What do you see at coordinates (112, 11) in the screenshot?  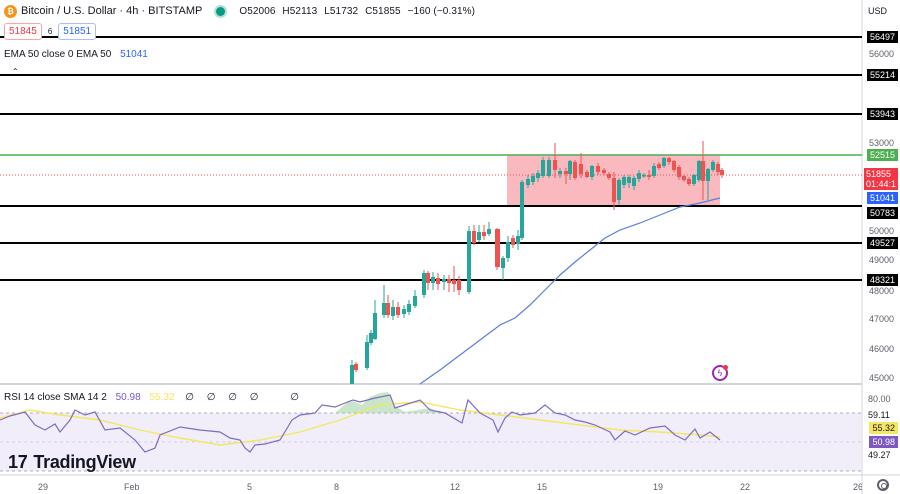 I see `symbol-title: Bitcoin / U.S. Dollar · 4h · BITSTAMP` at bounding box center [112, 11].